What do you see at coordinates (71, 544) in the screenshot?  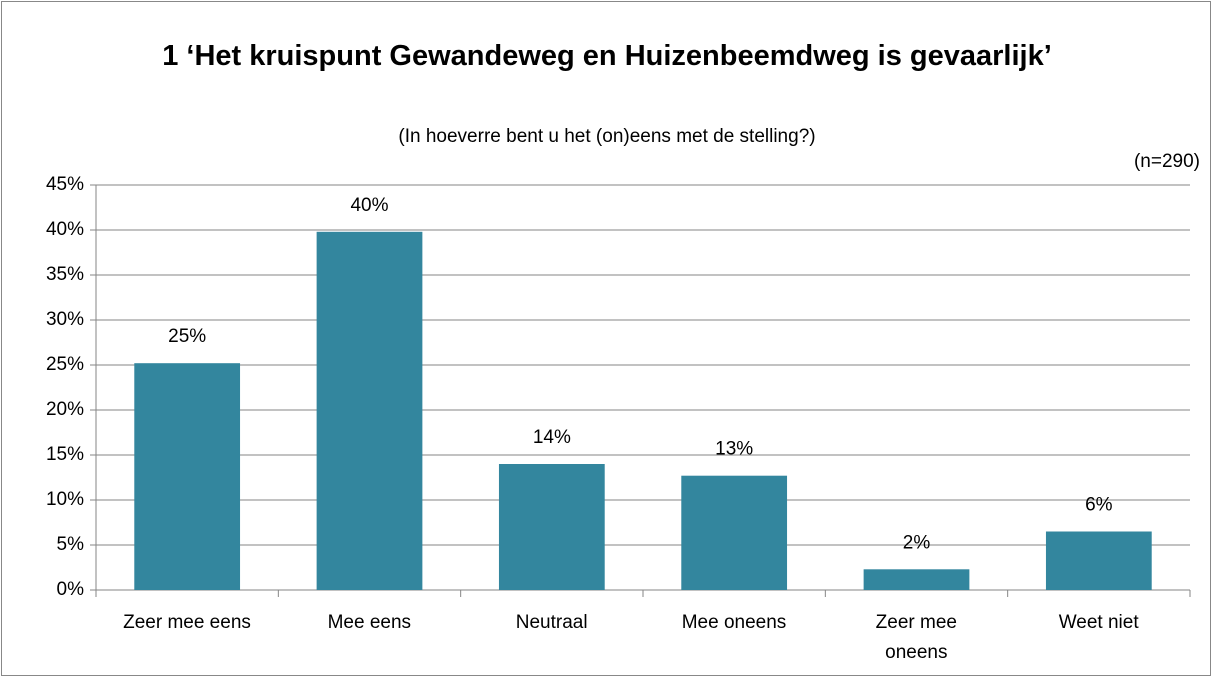 I see `y-tick-label: 5%` at bounding box center [71, 544].